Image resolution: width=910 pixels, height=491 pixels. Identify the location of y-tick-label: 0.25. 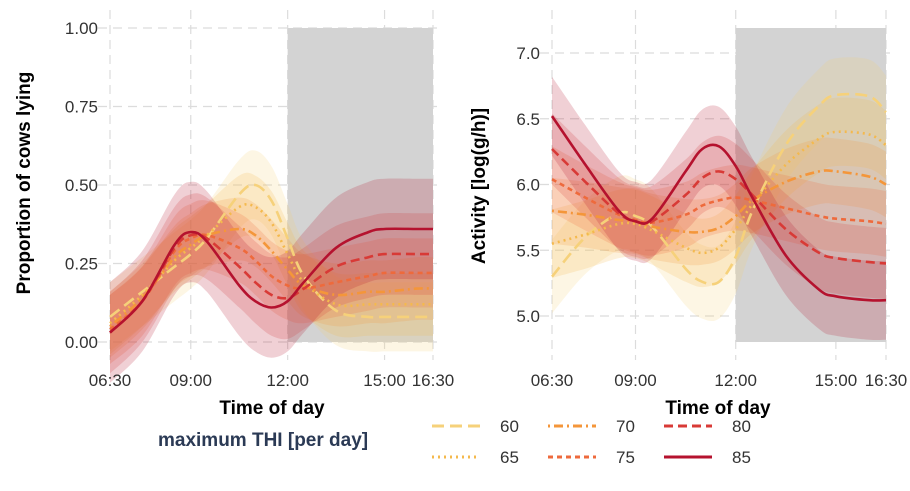
(81, 264).